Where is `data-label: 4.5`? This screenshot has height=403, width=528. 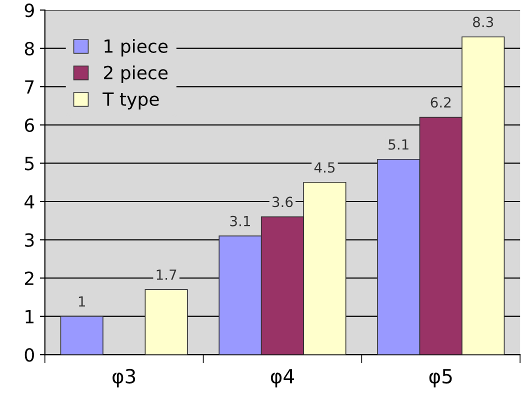
data-label: 4.5 is located at coordinates (324, 167).